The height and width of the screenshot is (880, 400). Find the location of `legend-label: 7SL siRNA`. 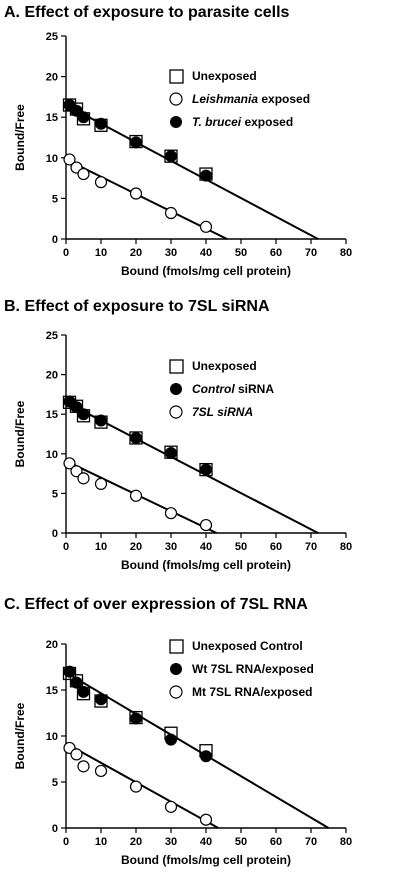

legend-label: 7SL siRNA is located at coordinates (222, 412).